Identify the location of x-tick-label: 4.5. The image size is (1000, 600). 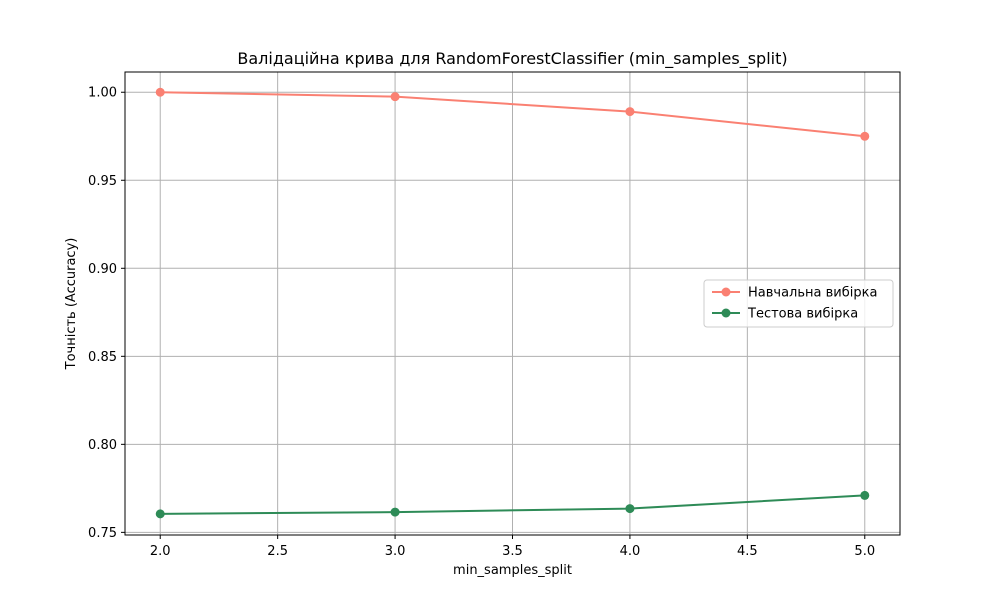
(747, 551).